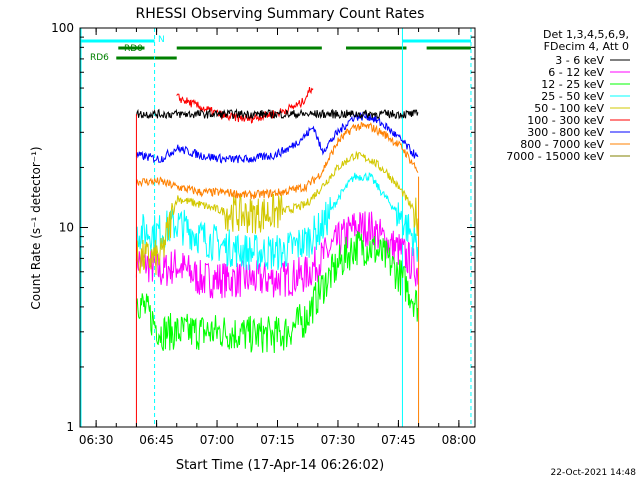  I want to click on legend-label: 100 - 300 keV, so click(565, 120).